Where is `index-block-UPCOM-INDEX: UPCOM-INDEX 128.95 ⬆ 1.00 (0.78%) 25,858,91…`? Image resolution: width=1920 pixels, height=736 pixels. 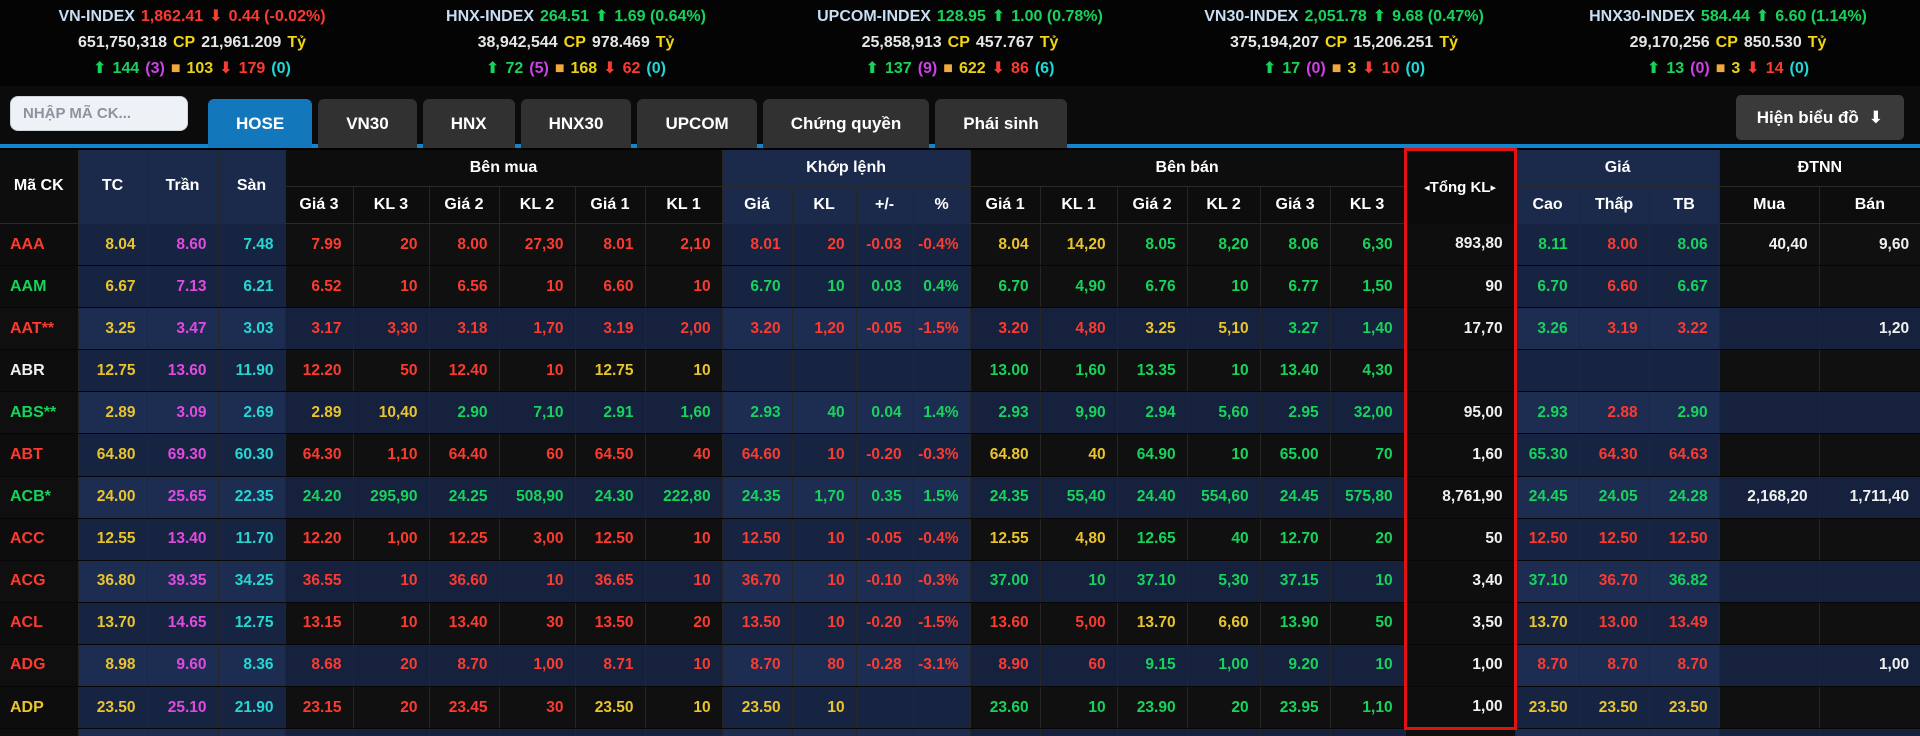
index-block-UPCOM-INDEX: UPCOM-INDEX 128.95 ⬆ 1.00 (0.78%) 25,858,91… is located at coordinates (960, 43).